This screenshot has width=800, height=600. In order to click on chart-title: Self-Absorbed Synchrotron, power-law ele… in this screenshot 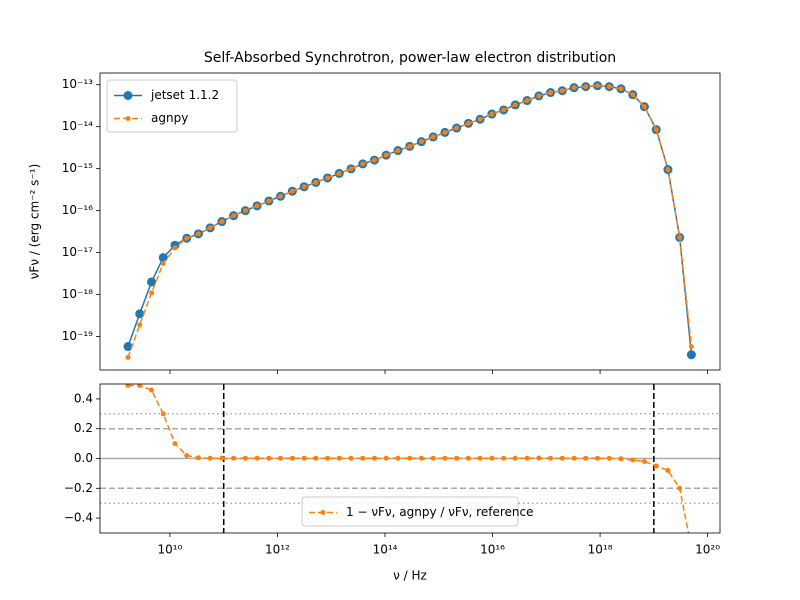, I will do `click(410, 58)`.